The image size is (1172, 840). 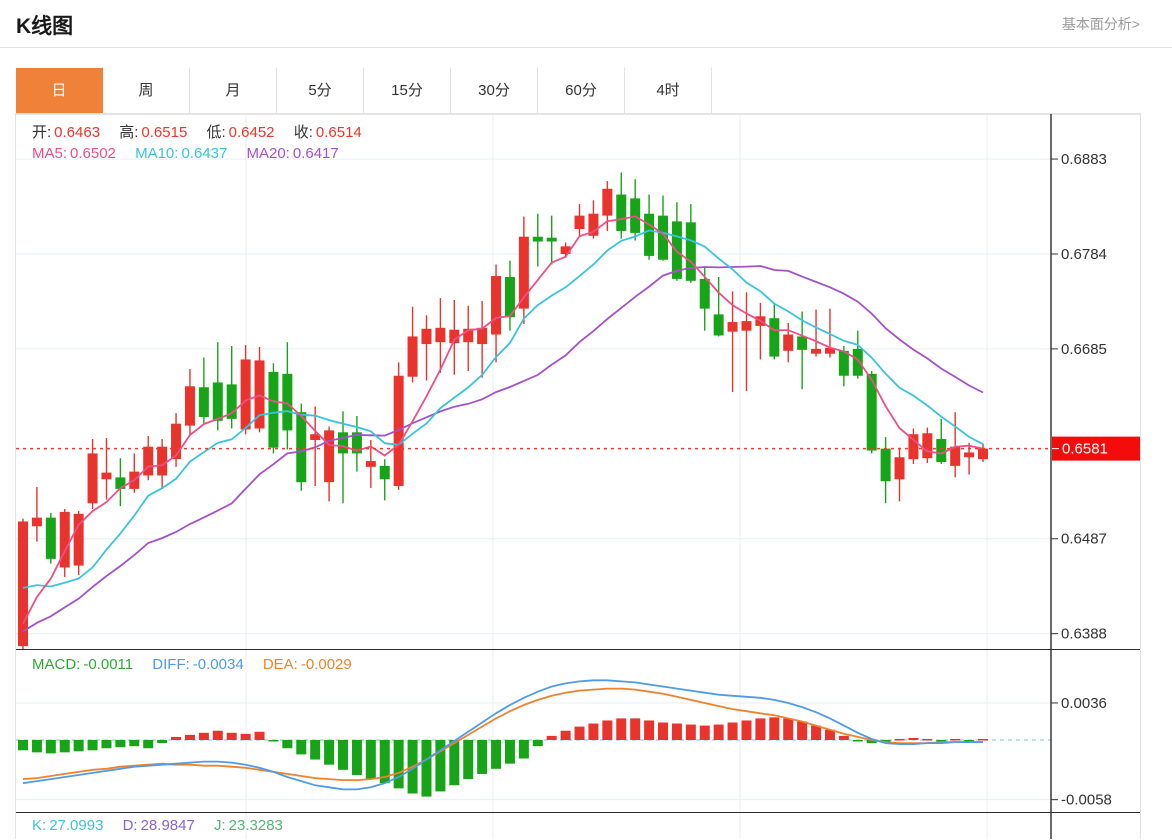 What do you see at coordinates (503, 757) in the screenshot?
I see `macd-histogram` at bounding box center [503, 757].